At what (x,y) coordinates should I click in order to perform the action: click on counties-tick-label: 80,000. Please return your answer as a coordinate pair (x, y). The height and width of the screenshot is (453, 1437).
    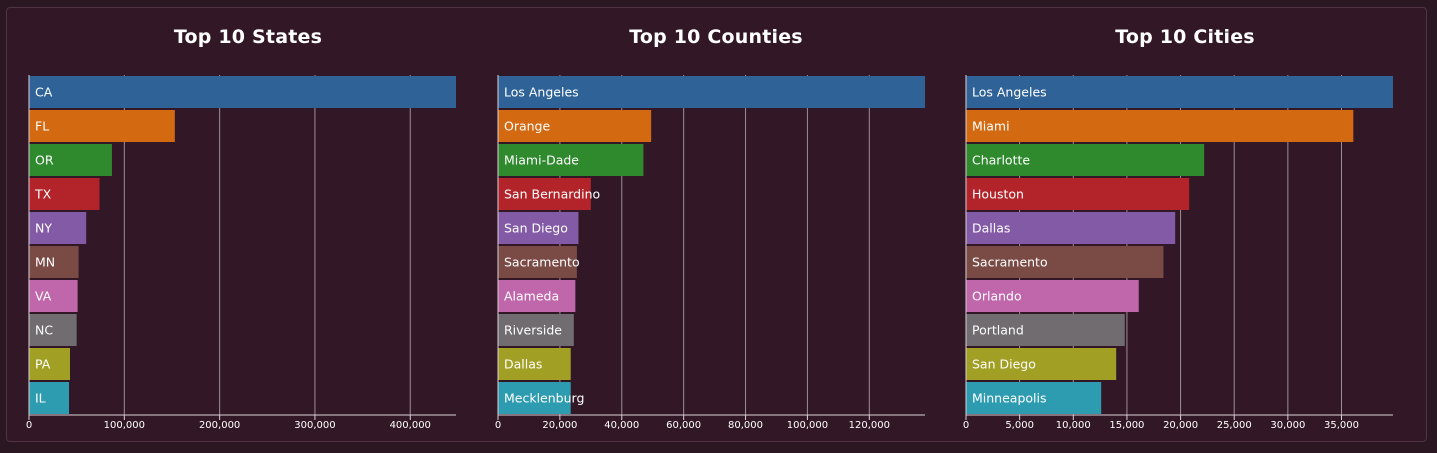
    Looking at the image, I should click on (745, 425).